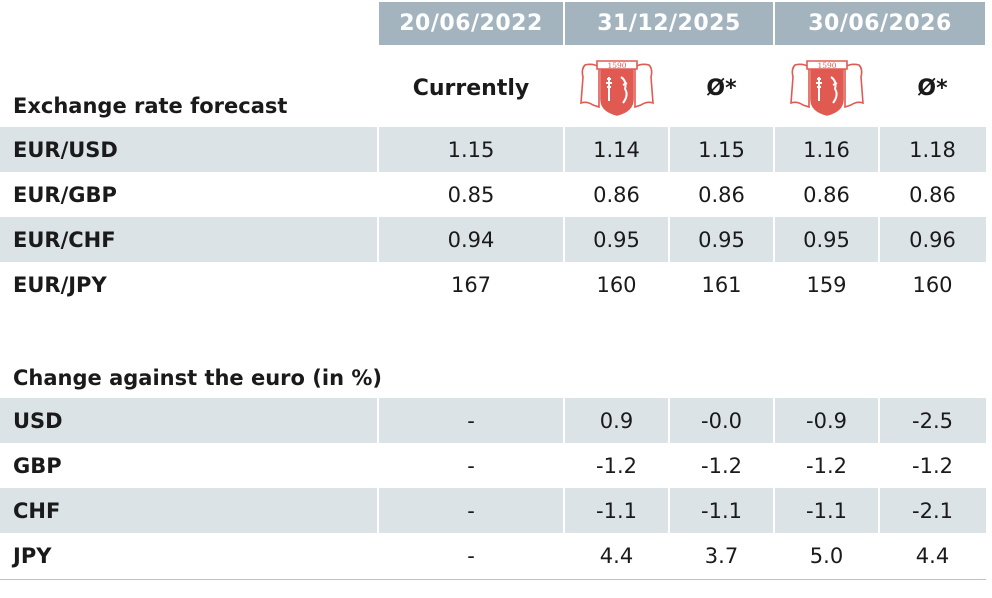 The image size is (992, 598). I want to click on table-cell: 161, so click(721, 284).